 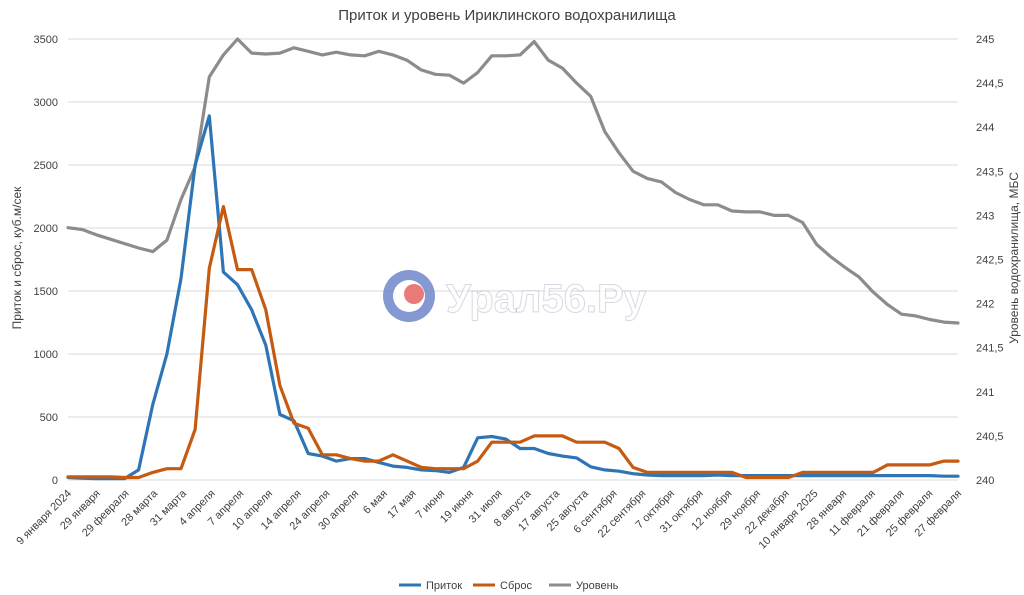 What do you see at coordinates (46, 229) in the screenshot?
I see `y-tick-label: 2000` at bounding box center [46, 229].